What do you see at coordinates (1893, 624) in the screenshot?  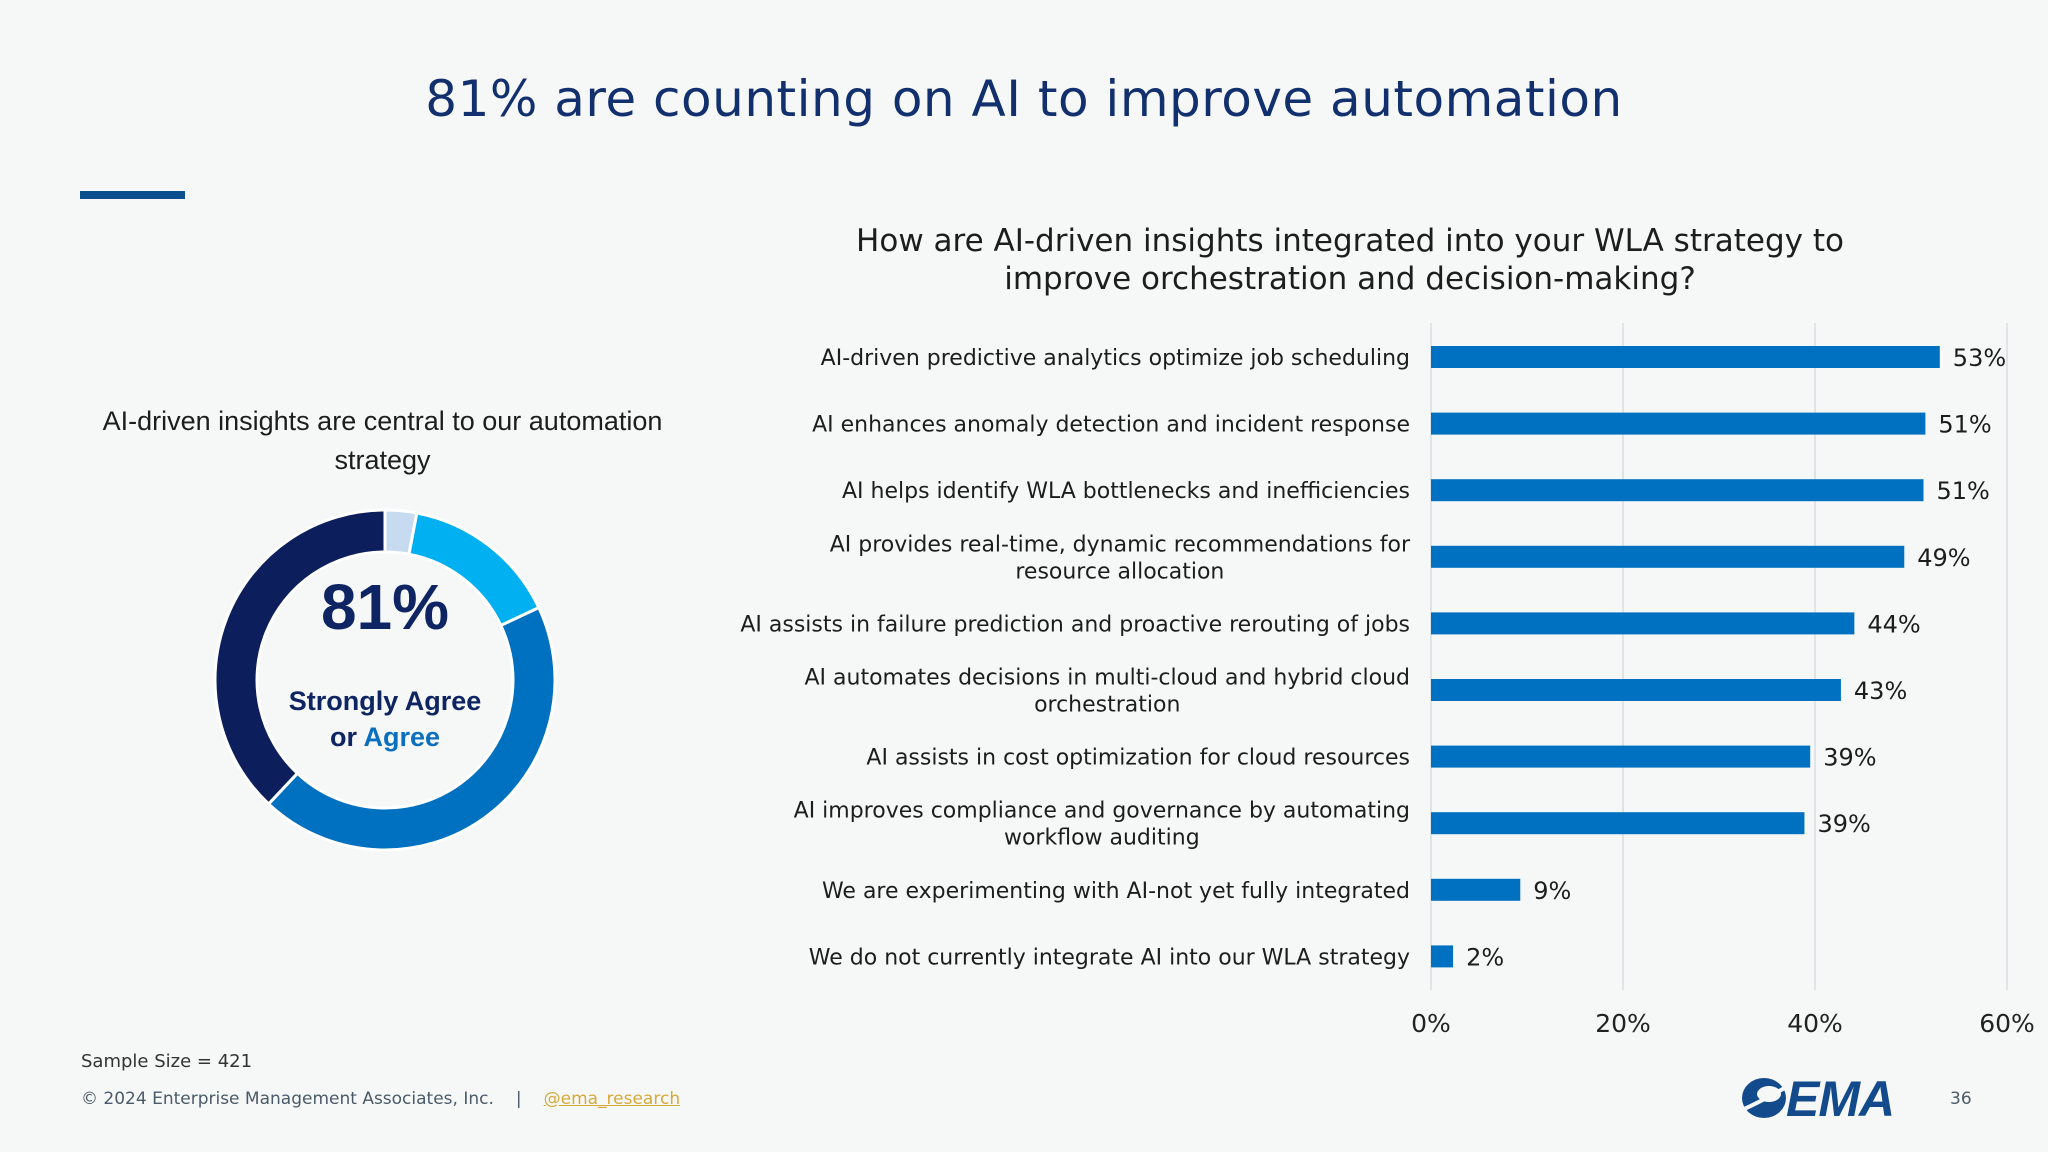 I see `data-label: 44%` at bounding box center [1893, 624].